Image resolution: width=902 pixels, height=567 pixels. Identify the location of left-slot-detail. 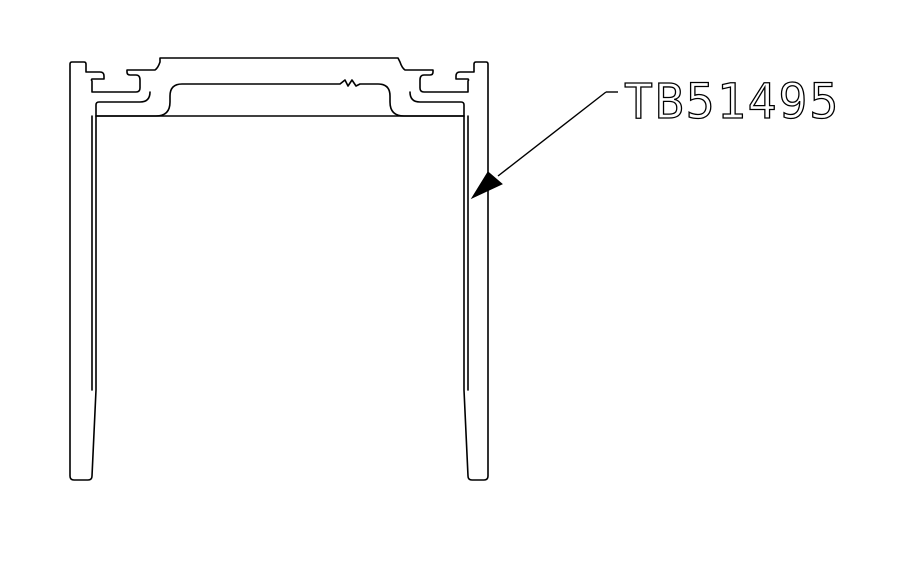
(123, 104).